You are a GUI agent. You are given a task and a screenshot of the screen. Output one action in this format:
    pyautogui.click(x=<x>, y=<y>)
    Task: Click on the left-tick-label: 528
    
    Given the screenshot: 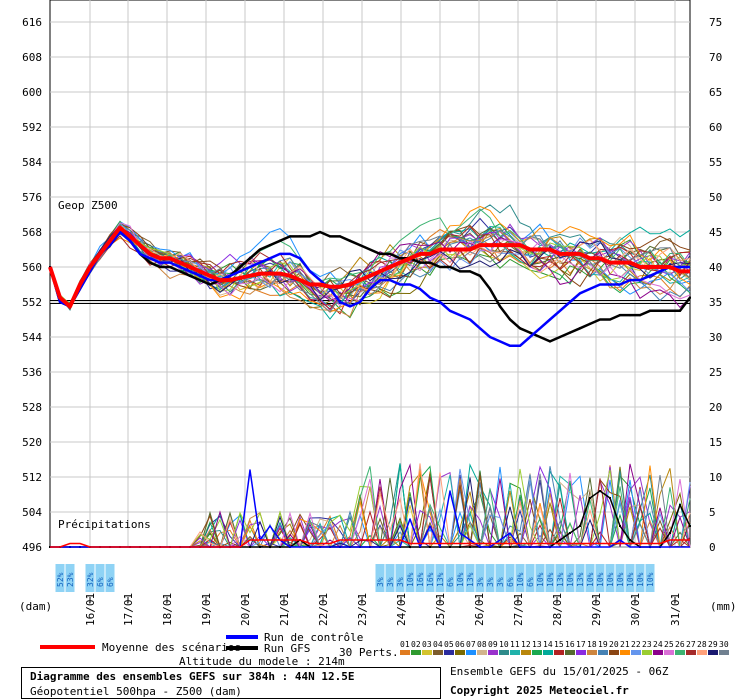 What is the action you would take?
    pyautogui.click(x=32, y=407)
    